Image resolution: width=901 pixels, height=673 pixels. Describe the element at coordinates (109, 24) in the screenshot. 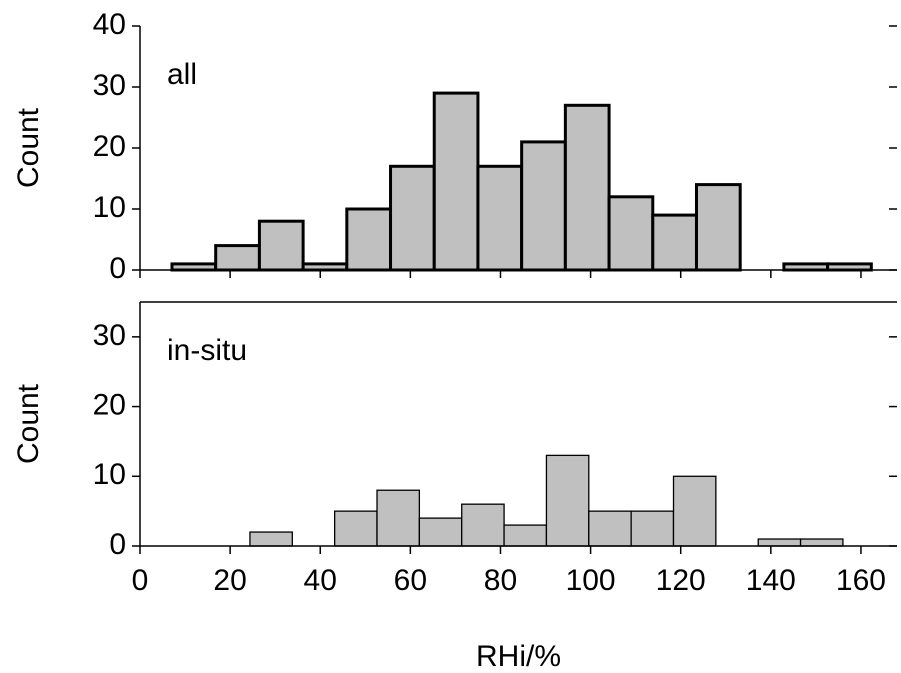

I see `y-tick-label: 40` at that location.